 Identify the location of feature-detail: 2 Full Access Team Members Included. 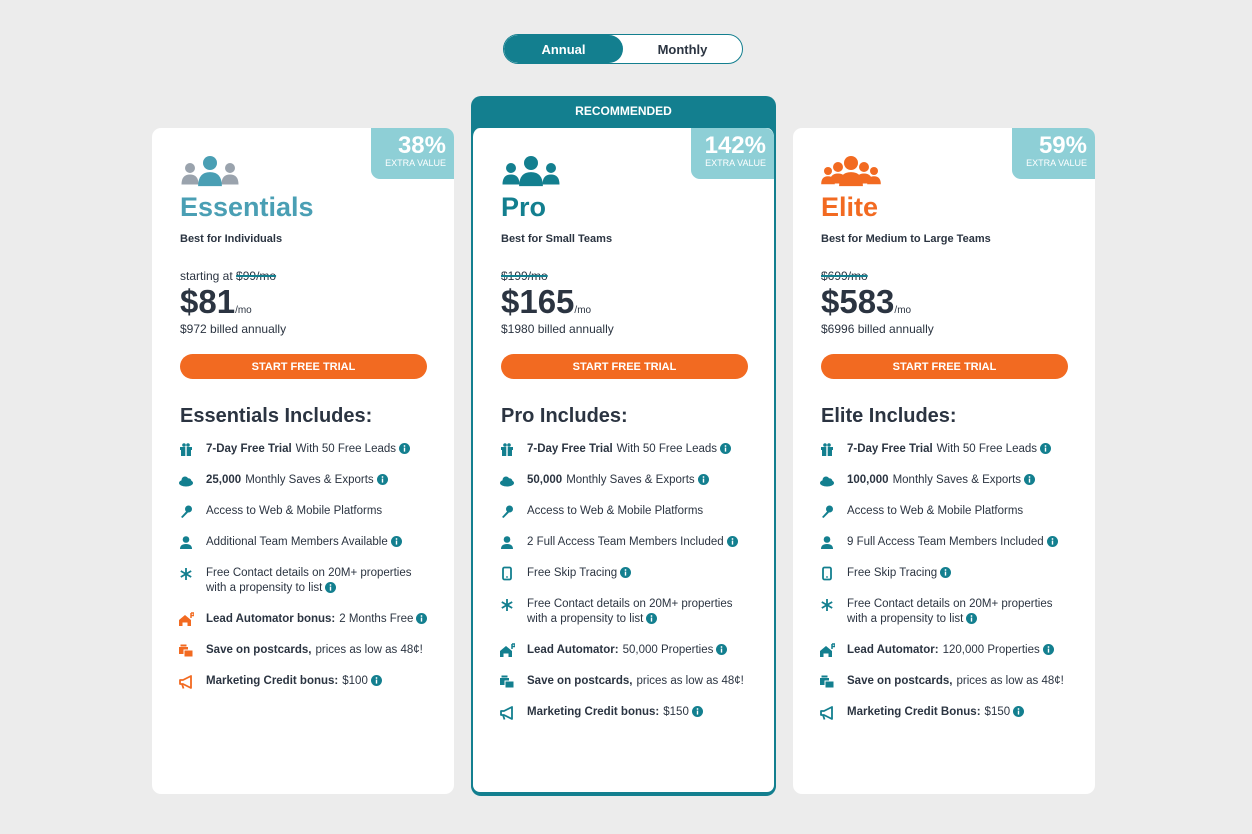
(625, 542).